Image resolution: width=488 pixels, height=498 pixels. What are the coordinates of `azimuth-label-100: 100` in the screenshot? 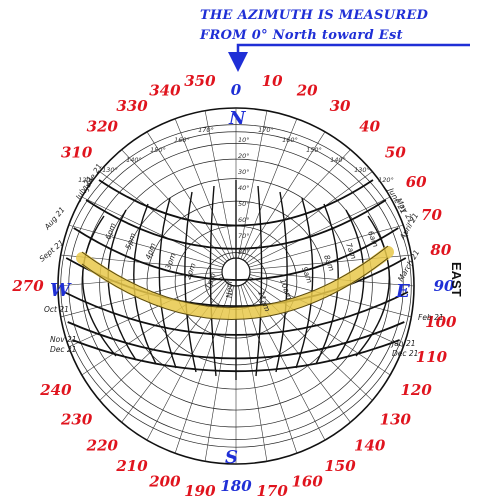 It's located at (441, 322).